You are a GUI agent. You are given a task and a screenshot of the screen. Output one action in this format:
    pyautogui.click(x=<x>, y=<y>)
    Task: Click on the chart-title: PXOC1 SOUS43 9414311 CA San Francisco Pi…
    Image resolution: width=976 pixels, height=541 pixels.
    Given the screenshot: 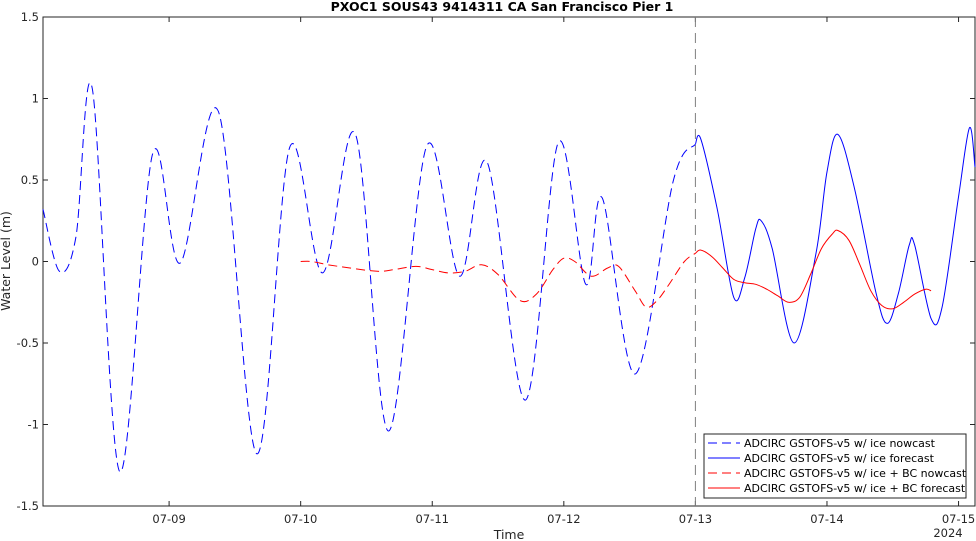 What is the action you would take?
    pyautogui.click(x=502, y=7)
    